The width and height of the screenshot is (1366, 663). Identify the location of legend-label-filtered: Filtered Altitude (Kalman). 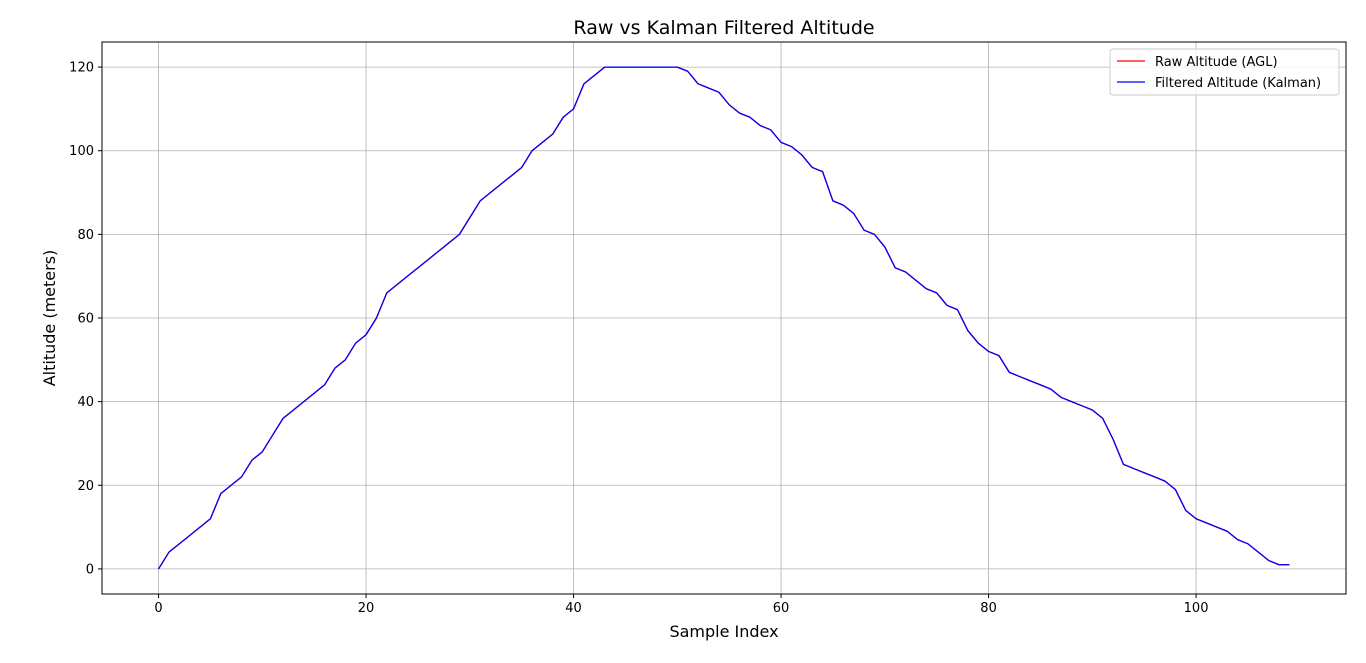
(1238, 83).